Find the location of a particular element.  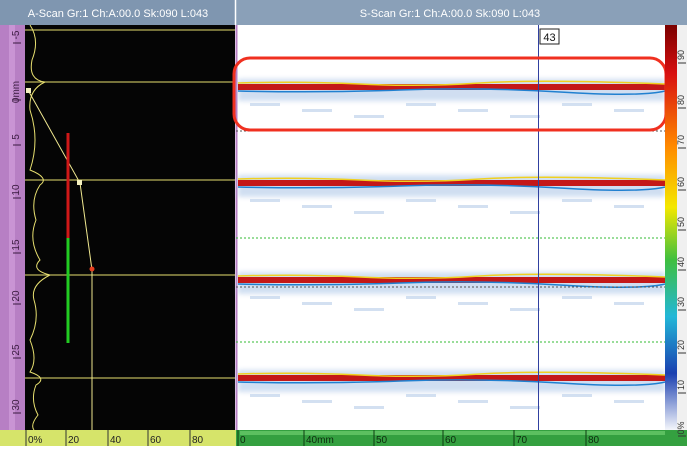

ascan-title: A-Scan Gr:1 Ch:A:00.0 Sk:090 L:043 is located at coordinates (118, 14).